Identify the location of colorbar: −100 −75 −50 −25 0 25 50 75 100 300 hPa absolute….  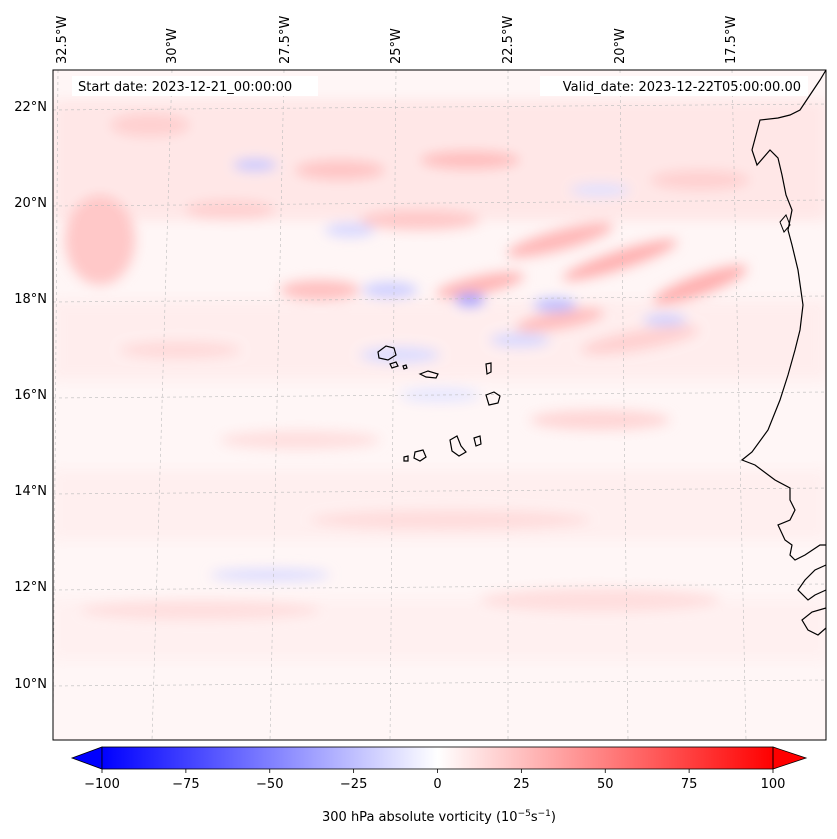
(439, 785).